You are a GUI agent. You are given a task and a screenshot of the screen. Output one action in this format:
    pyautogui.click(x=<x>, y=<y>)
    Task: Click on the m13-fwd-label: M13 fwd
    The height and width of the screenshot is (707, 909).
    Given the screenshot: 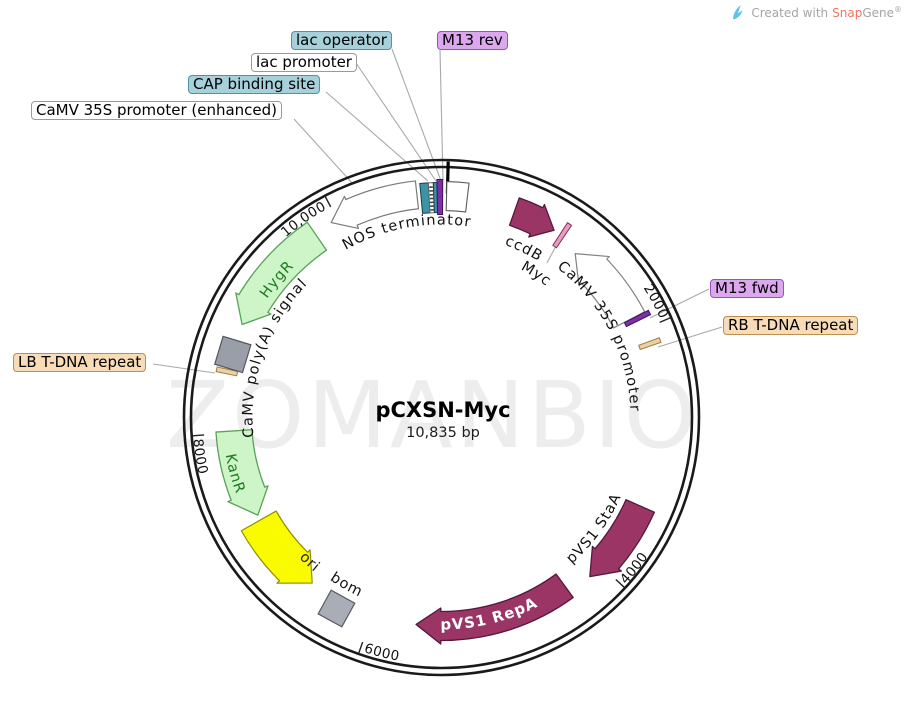 What is the action you would take?
    pyautogui.click(x=747, y=288)
    